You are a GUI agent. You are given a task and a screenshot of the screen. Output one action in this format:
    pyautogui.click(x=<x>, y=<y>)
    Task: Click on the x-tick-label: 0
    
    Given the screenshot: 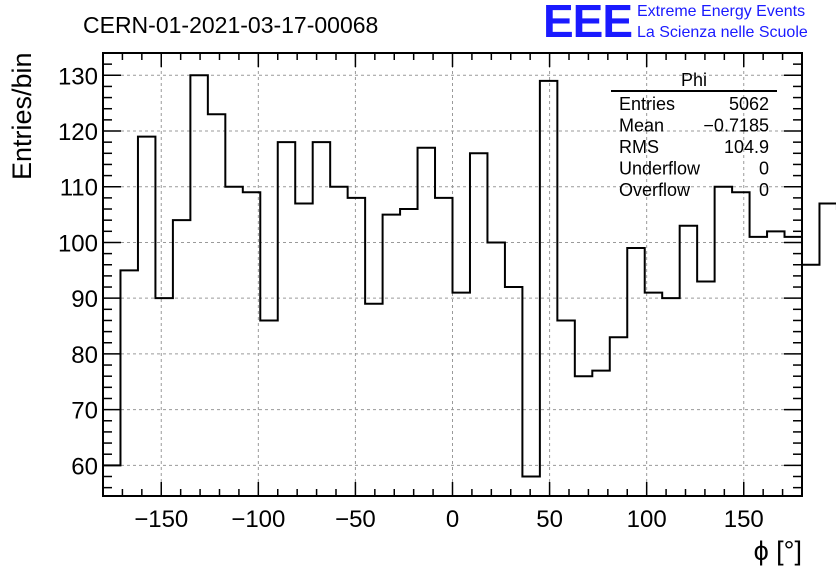 What is the action you would take?
    pyautogui.click(x=452, y=519)
    